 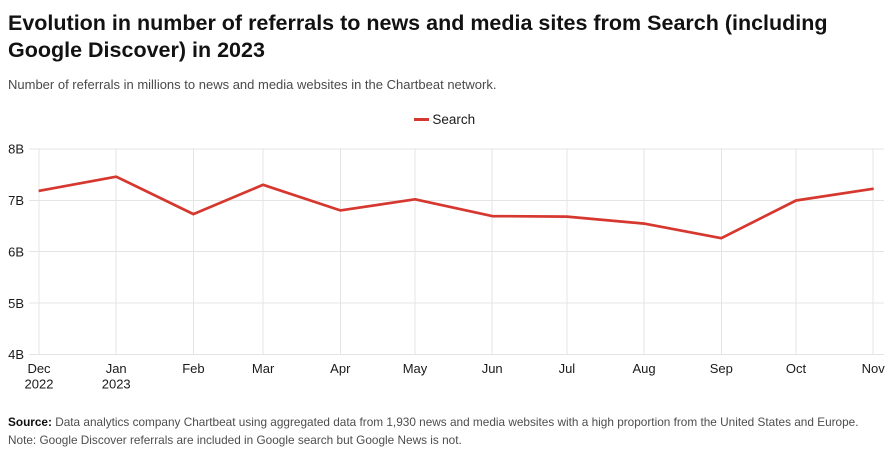 I want to click on svg-text: Mar, so click(x=263, y=368).